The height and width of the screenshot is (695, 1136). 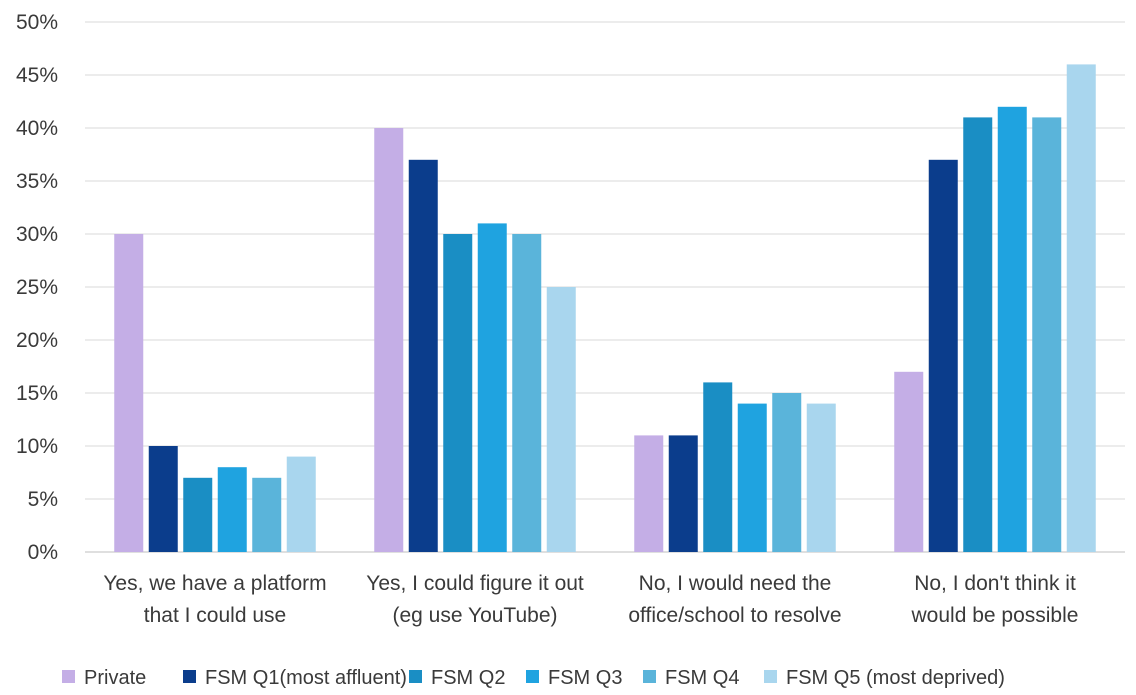 What do you see at coordinates (734, 615) in the screenshot?
I see `x-category-label: office/school to resolve` at bounding box center [734, 615].